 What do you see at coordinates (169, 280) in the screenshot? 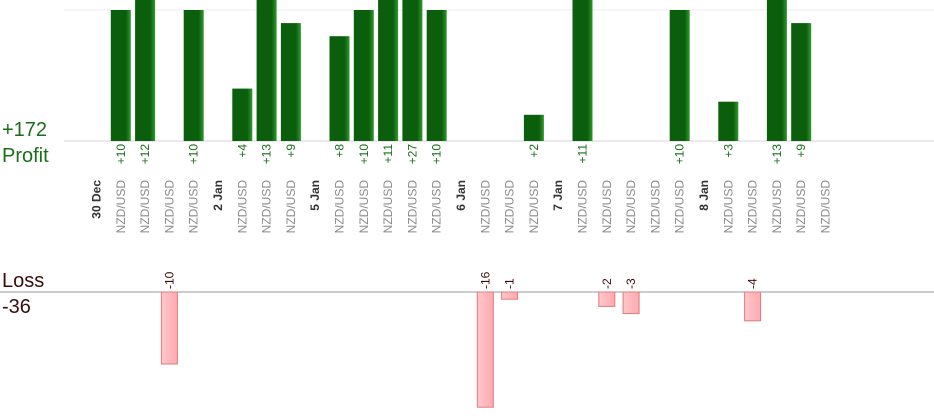
I see `loss-value-label: -10` at bounding box center [169, 280].